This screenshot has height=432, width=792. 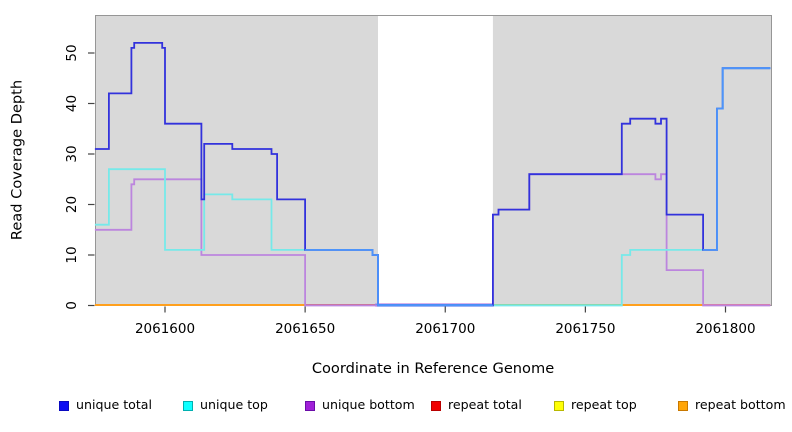 I want to click on x-tick-label: 2061800, so click(x=725, y=329).